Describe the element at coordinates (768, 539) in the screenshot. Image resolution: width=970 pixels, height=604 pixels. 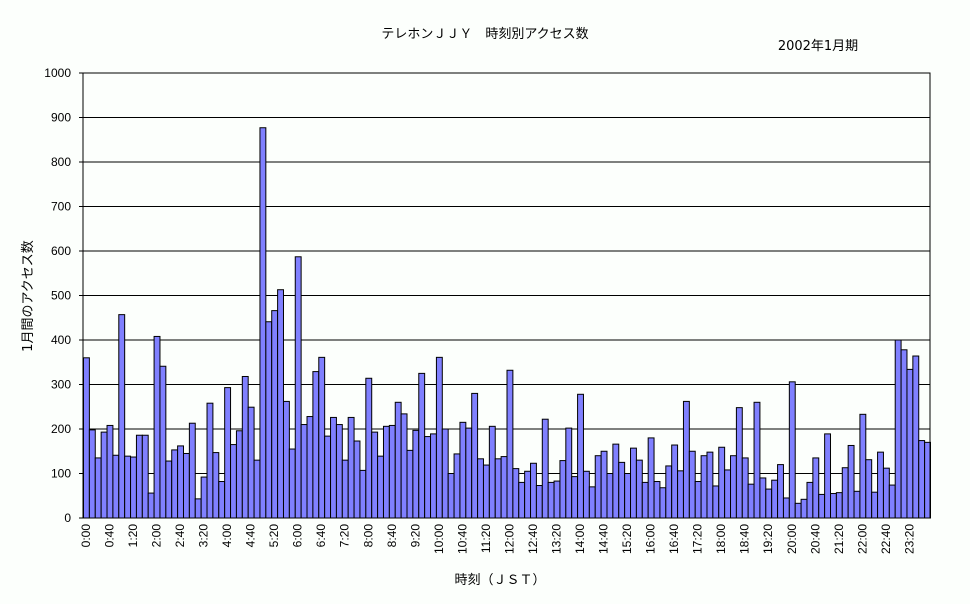
I see `x-tick-label: 19:20` at that location.